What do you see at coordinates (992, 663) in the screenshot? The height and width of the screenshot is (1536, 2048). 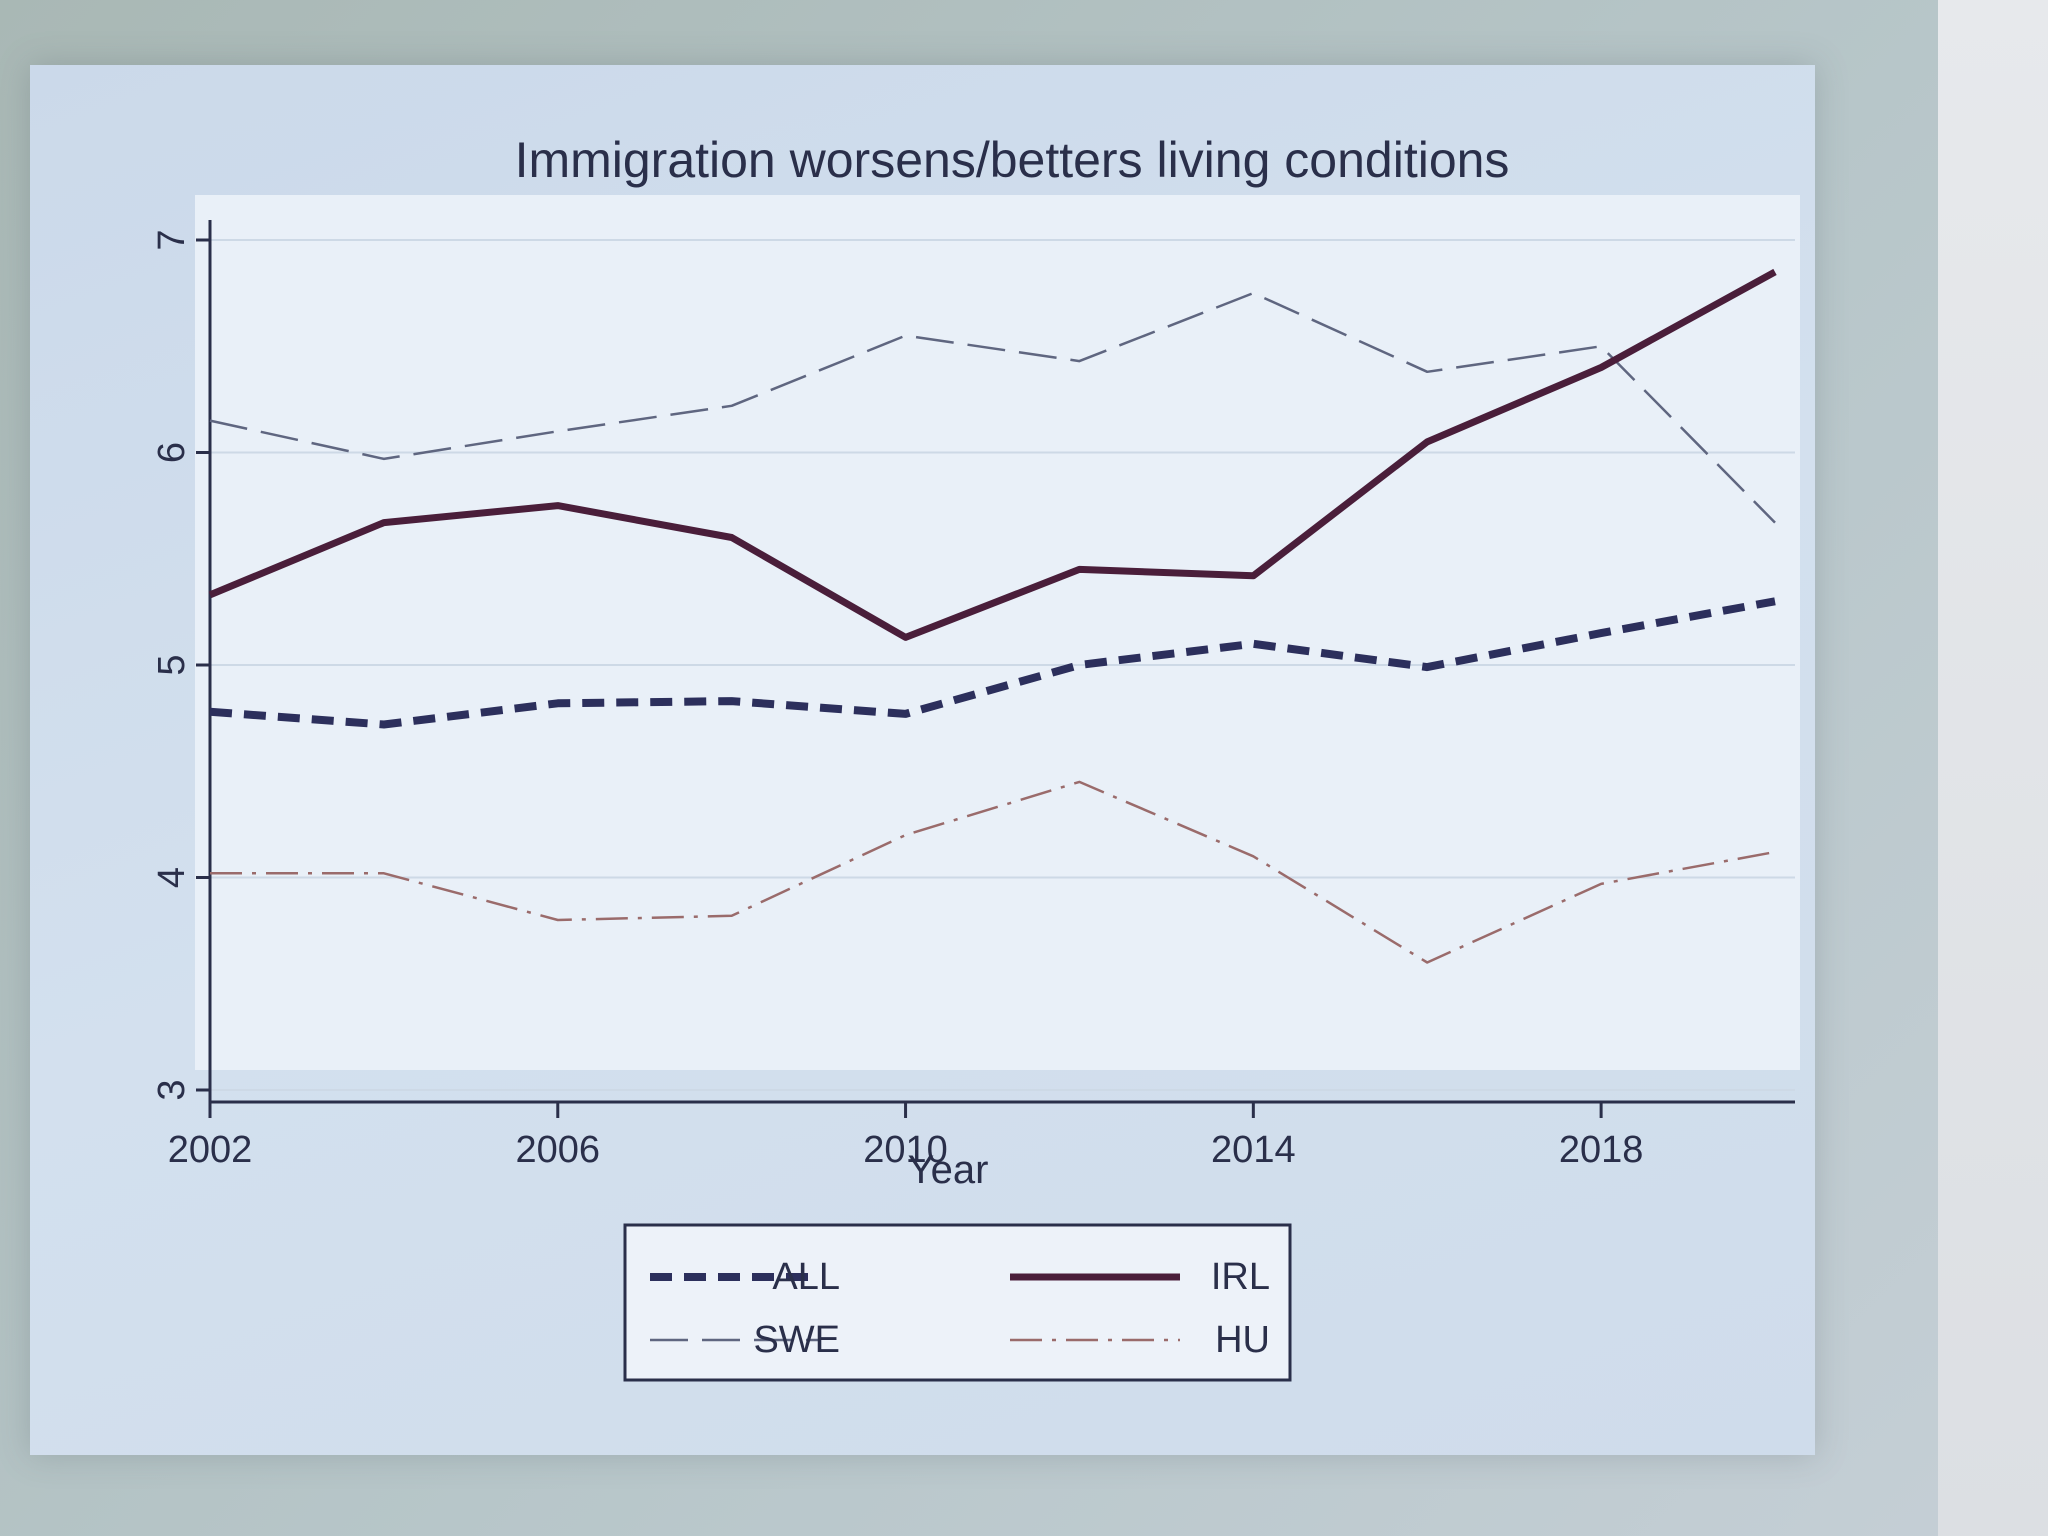 I see `series-line-all` at bounding box center [992, 663].